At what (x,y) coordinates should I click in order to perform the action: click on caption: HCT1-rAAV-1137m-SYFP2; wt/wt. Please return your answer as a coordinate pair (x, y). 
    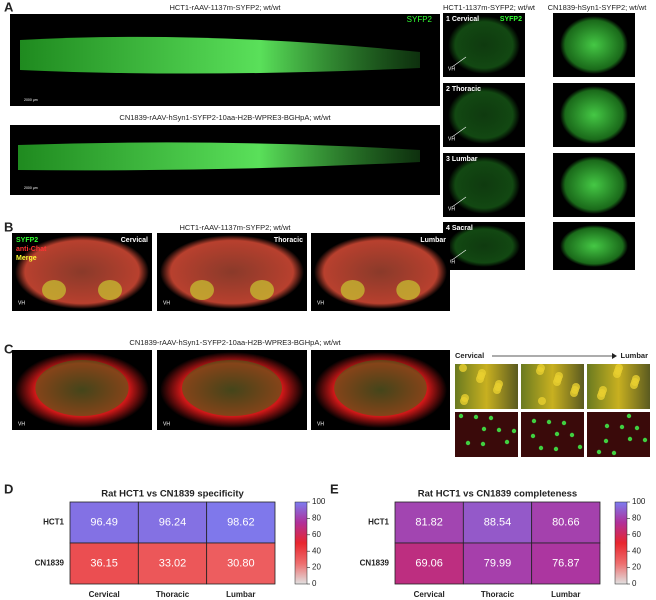
    Looking at the image, I should click on (236, 227).